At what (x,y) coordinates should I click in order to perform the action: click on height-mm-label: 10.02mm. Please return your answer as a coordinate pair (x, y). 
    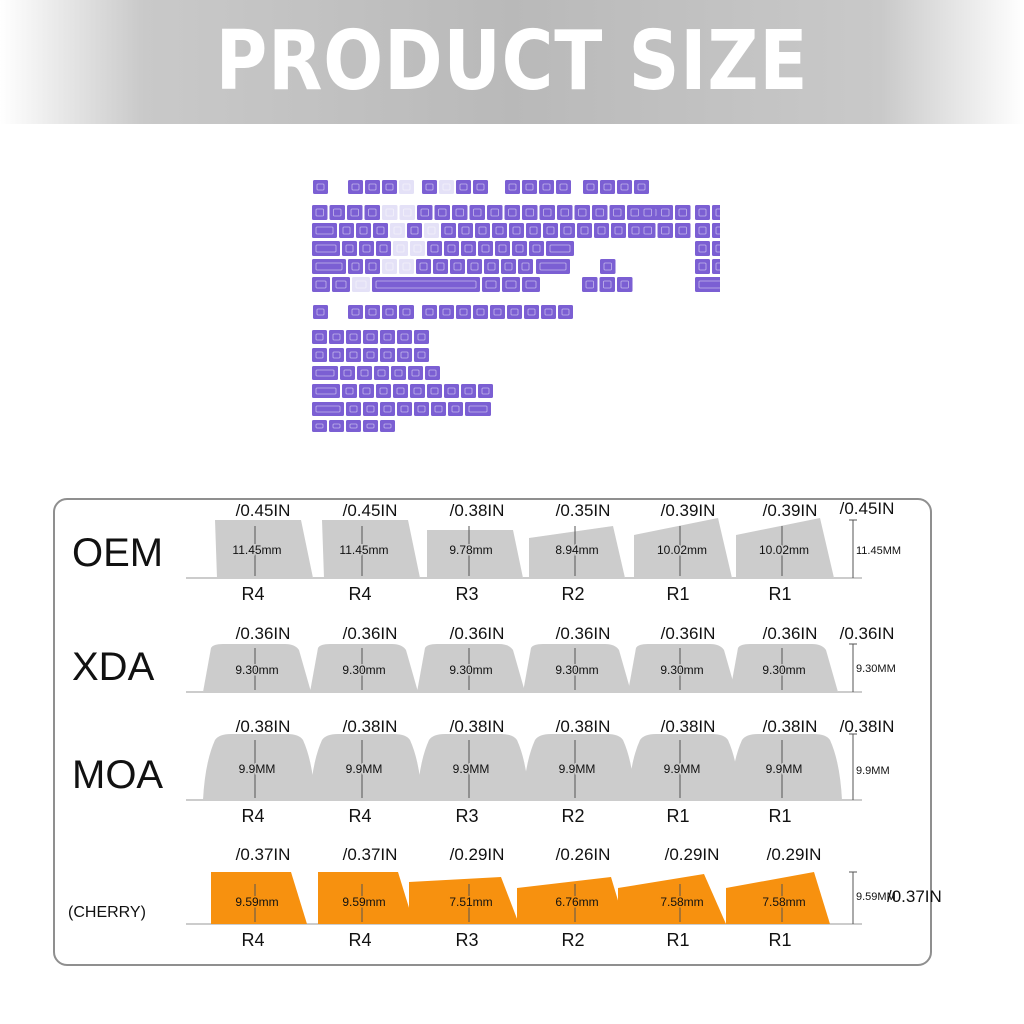
    Looking at the image, I should click on (784, 550).